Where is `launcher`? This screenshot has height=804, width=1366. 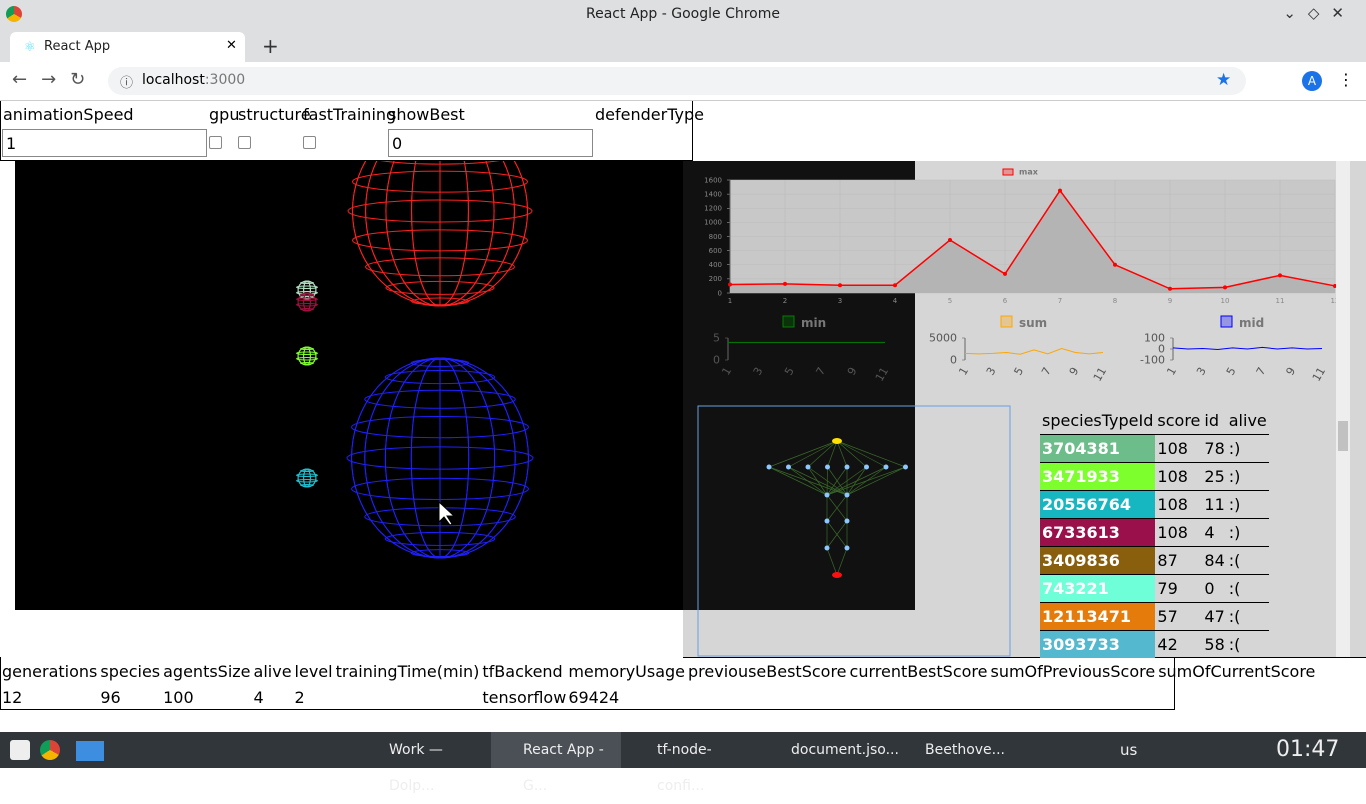 launcher is located at coordinates (20, 750).